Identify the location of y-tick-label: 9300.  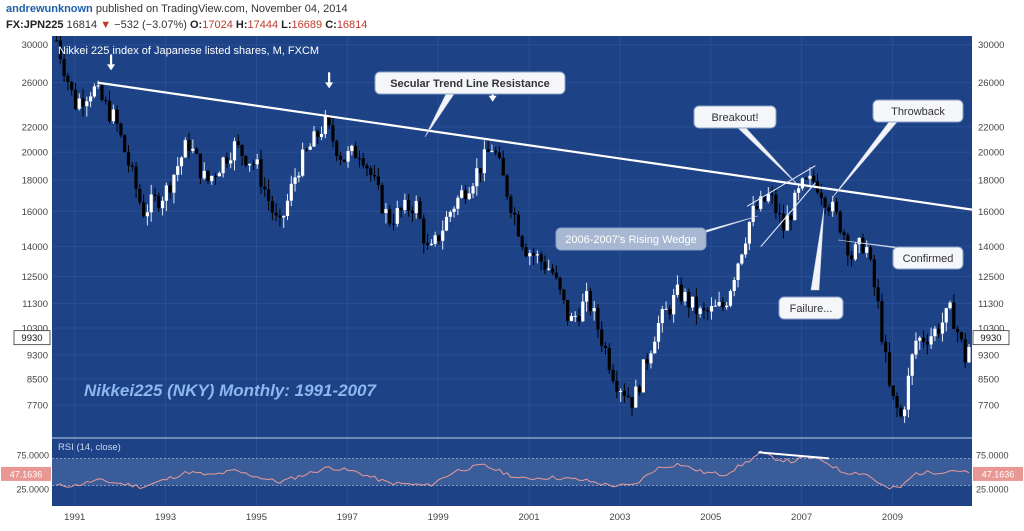
(988, 356).